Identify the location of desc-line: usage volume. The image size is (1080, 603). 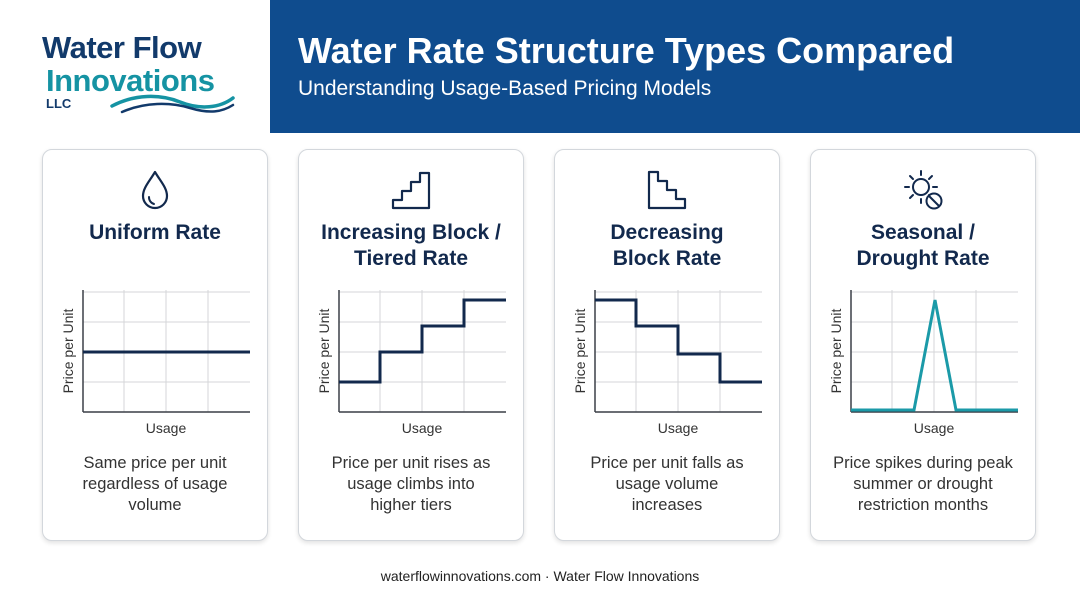
(667, 484).